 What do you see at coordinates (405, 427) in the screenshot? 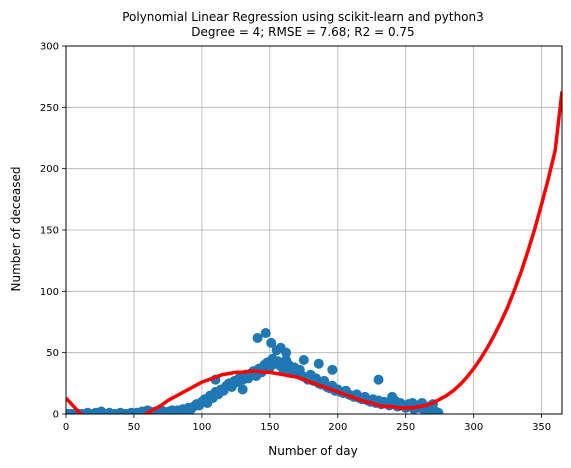
I see `x-tick-label: 250` at bounding box center [405, 427].